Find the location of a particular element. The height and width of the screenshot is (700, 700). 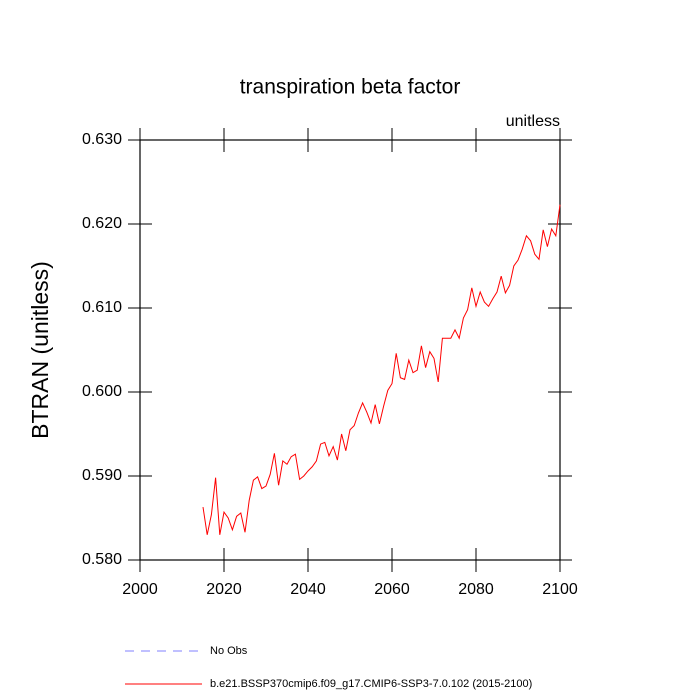

chart-title: transpiration beta factor is located at coordinates (350, 87).